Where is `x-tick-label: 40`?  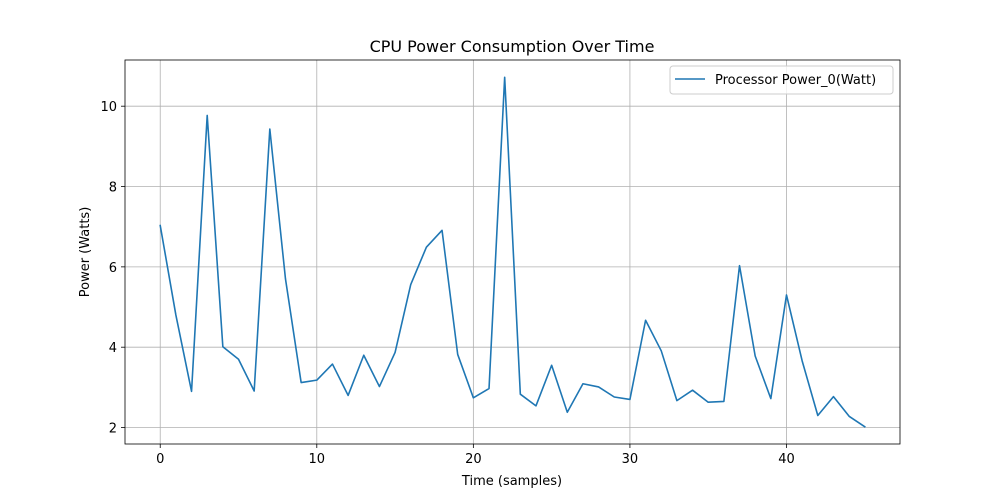 x-tick-label: 40 is located at coordinates (786, 459).